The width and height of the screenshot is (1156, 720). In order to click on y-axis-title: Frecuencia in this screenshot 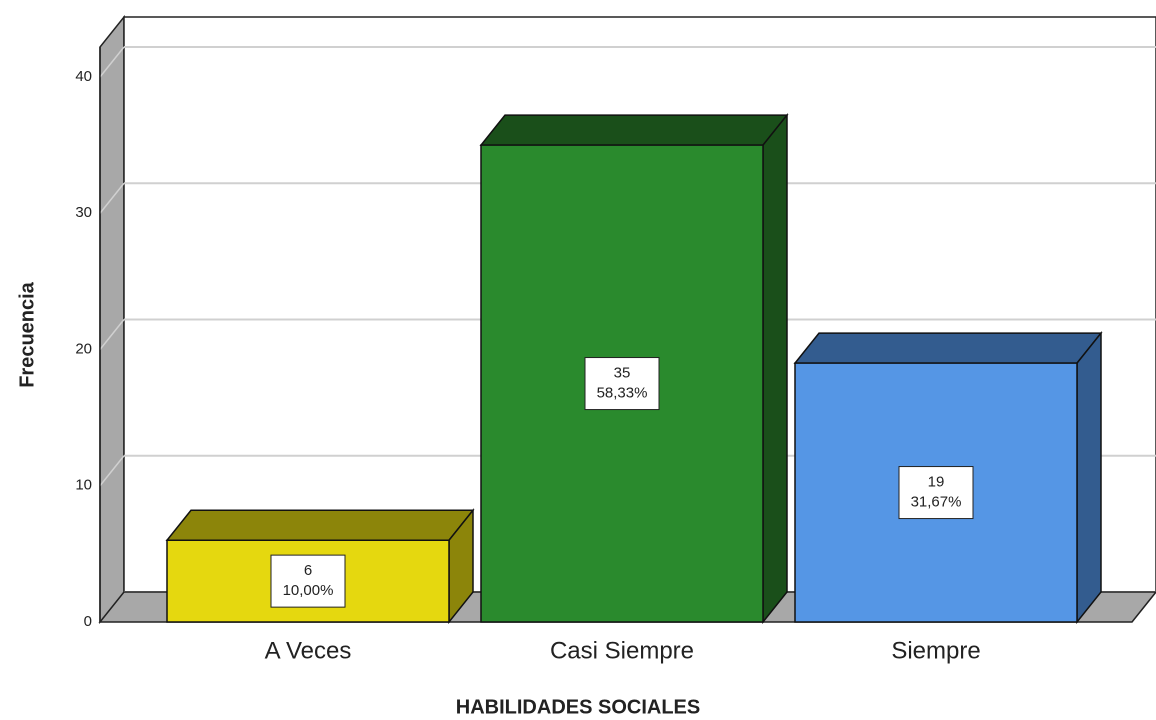, I will do `click(27, 334)`.